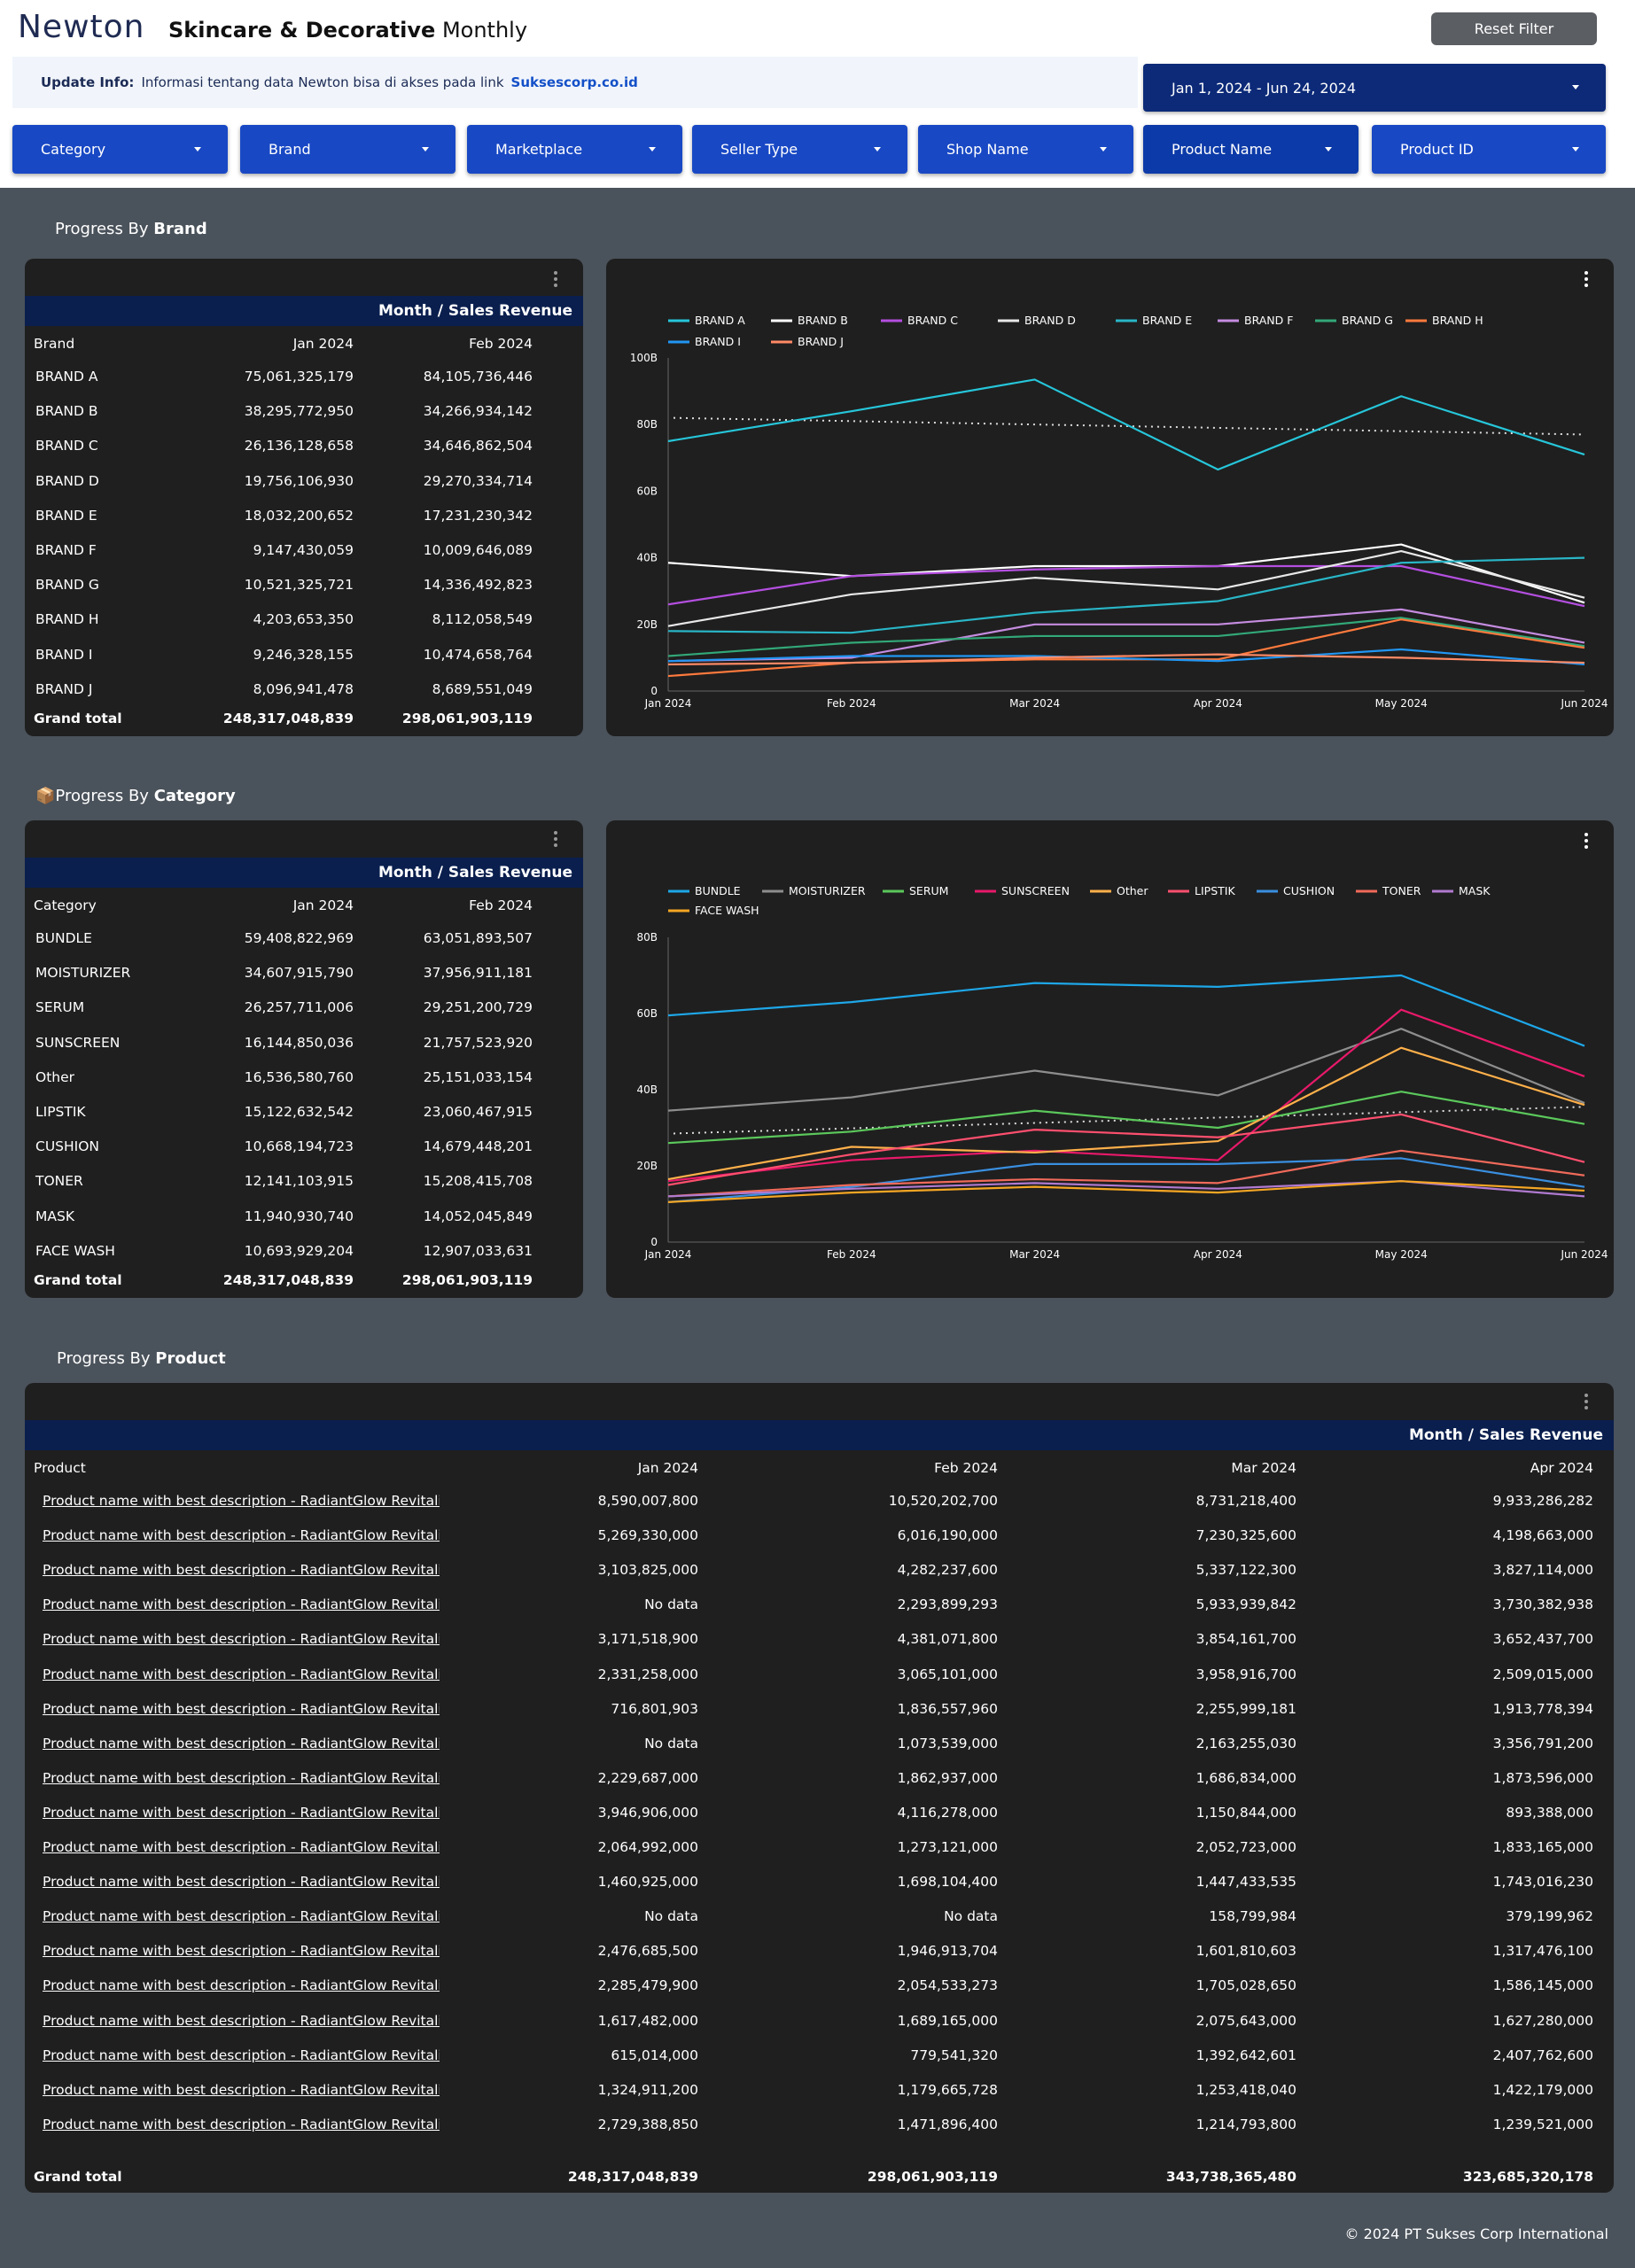  What do you see at coordinates (1126, 588) in the screenshot?
I see `series-line-brand-d` at bounding box center [1126, 588].